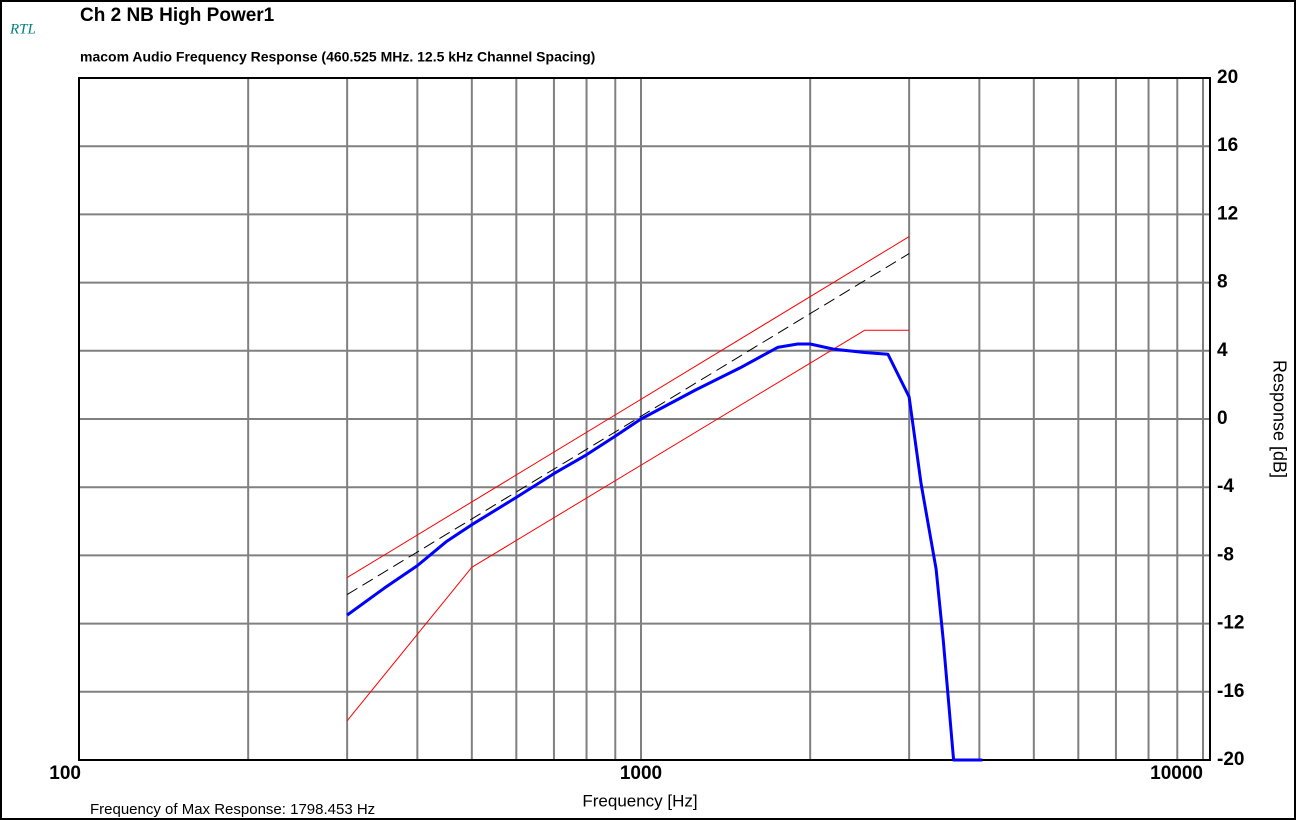  What do you see at coordinates (1279, 419) in the screenshot?
I see `y-axis-label: Response [dB]` at bounding box center [1279, 419].